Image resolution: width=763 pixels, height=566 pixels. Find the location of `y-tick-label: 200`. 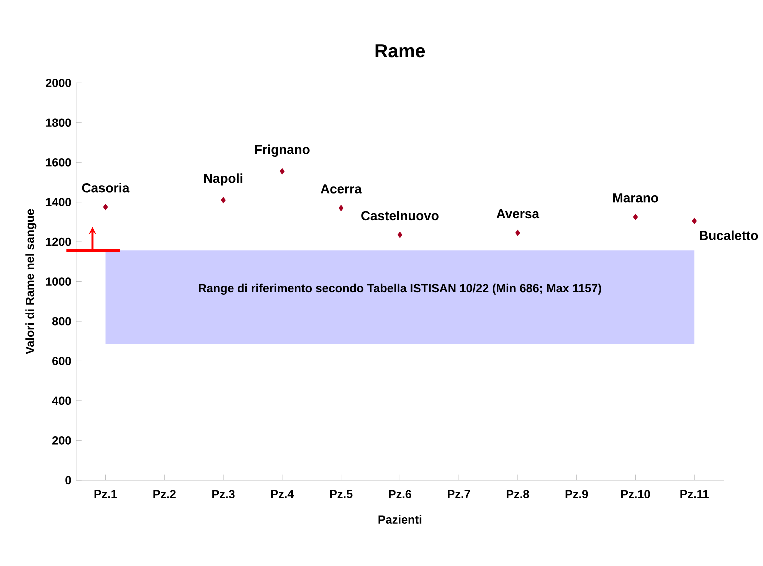

y-tick-label: 200 is located at coordinates (62, 441).